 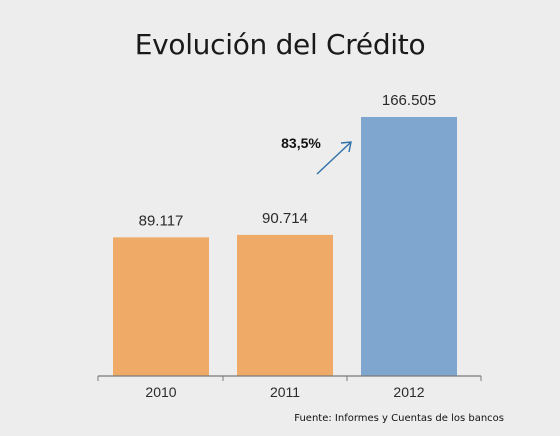 I want to click on chart-title: Evolución del Crédito, so click(x=280, y=44).